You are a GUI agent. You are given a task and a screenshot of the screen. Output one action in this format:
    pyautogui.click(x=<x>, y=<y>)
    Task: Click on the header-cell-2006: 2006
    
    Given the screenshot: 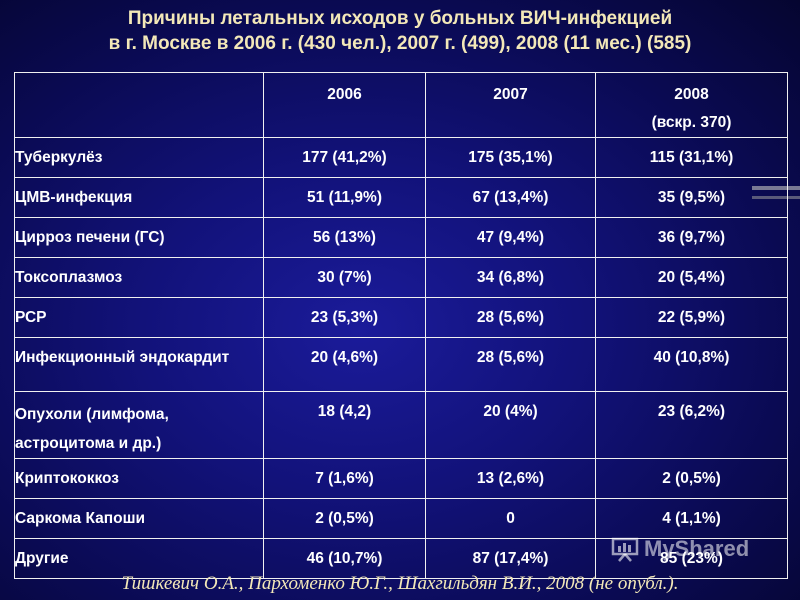 What is the action you would take?
    pyautogui.click(x=344, y=105)
    